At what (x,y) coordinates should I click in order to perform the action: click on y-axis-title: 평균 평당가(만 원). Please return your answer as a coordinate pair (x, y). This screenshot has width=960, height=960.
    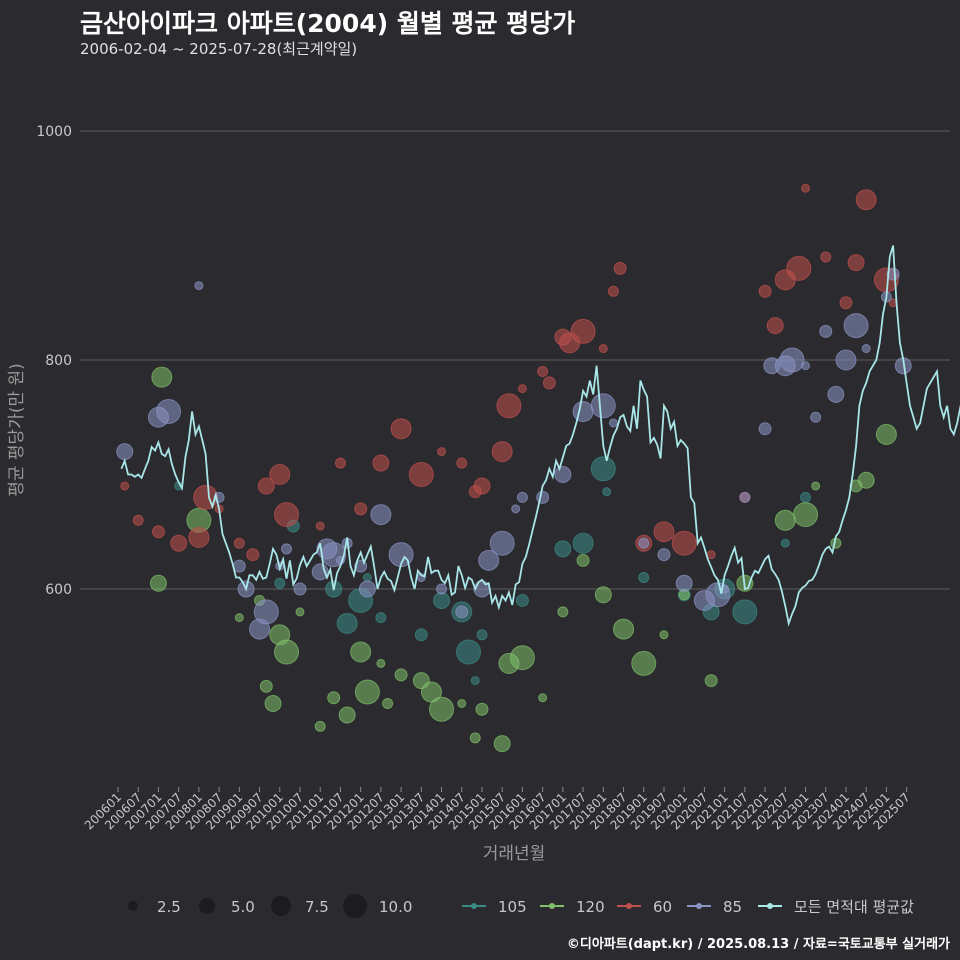
    Looking at the image, I should click on (17, 430).